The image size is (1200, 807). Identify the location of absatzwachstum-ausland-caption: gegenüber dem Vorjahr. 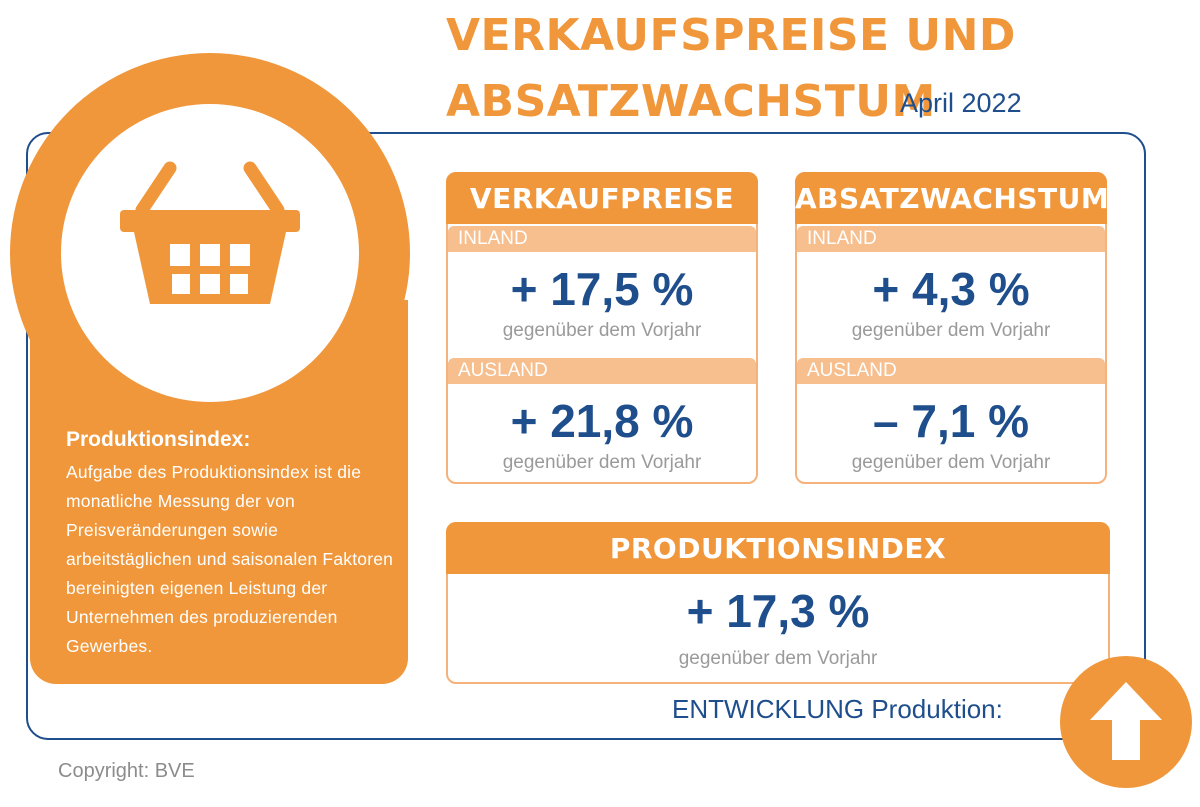
(951, 462).